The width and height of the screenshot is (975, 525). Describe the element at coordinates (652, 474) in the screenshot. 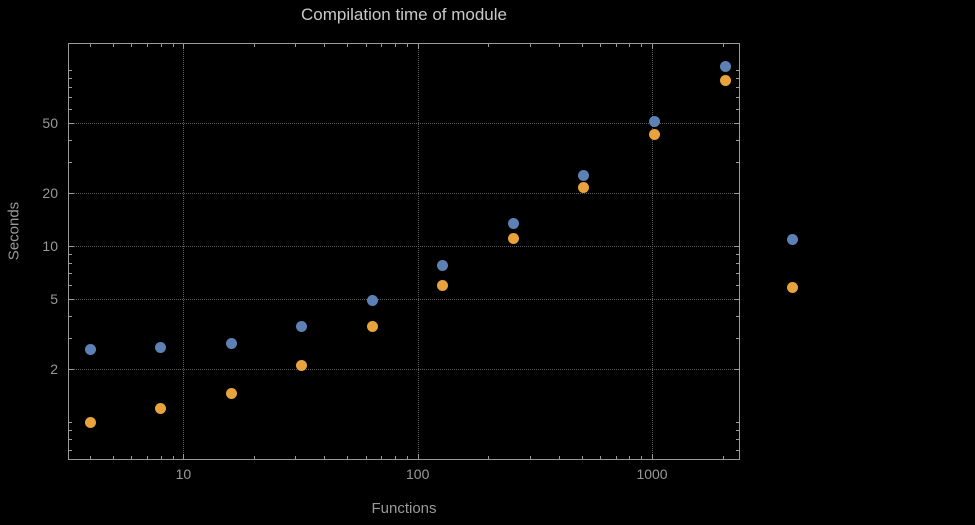

I see `x-tick-label: 1000` at that location.